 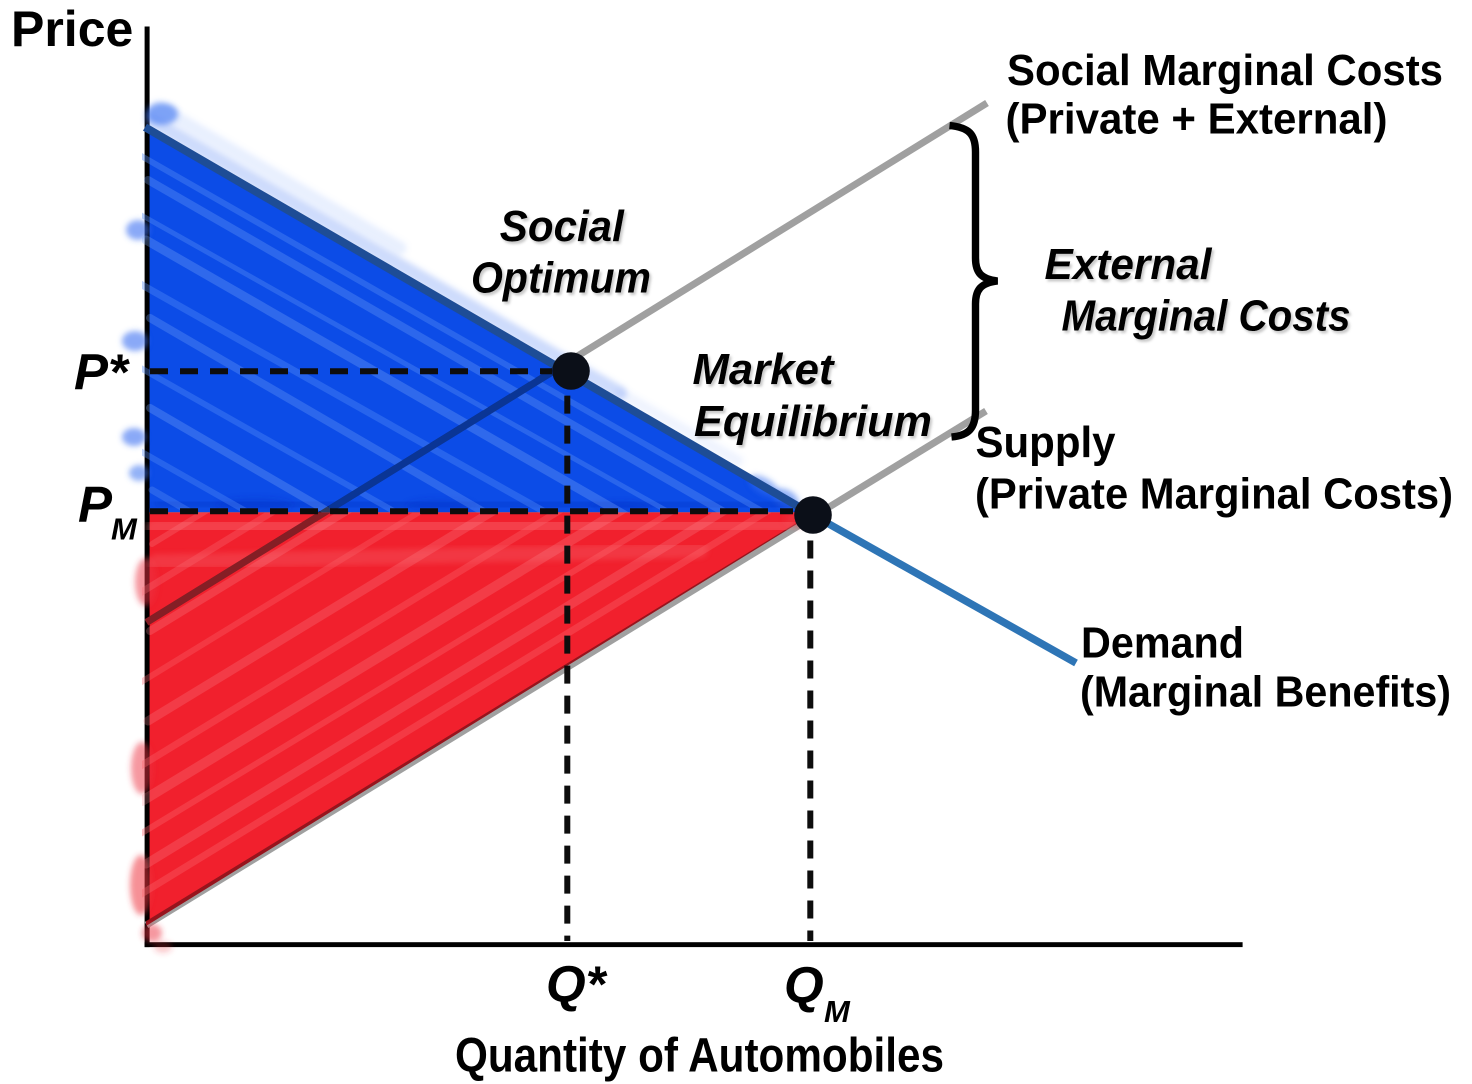 I want to click on svg-text: (Marginal Benefits), so click(x=1265, y=692).